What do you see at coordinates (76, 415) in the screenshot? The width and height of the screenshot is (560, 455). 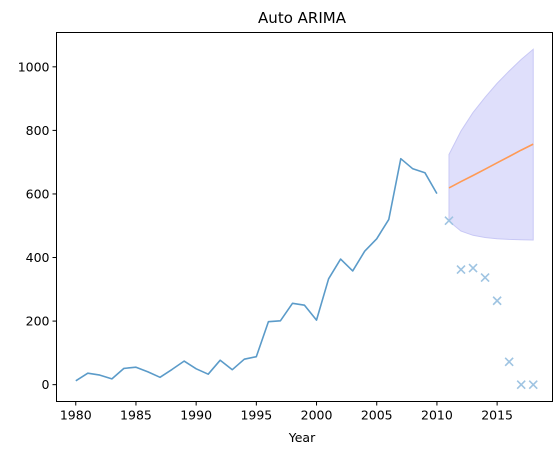 I see `x-tick-label: 1980` at bounding box center [76, 415].